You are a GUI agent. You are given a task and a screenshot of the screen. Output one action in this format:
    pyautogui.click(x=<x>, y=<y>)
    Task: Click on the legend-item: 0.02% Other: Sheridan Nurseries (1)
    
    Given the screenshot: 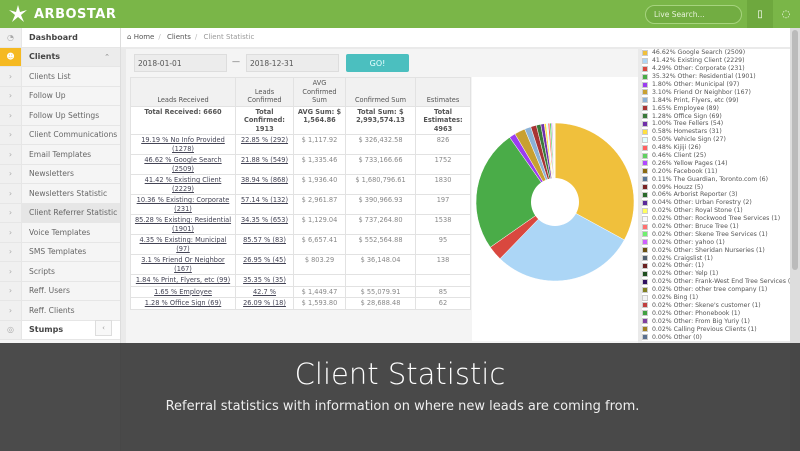 What is the action you would take?
    pyautogui.click(x=716, y=250)
    